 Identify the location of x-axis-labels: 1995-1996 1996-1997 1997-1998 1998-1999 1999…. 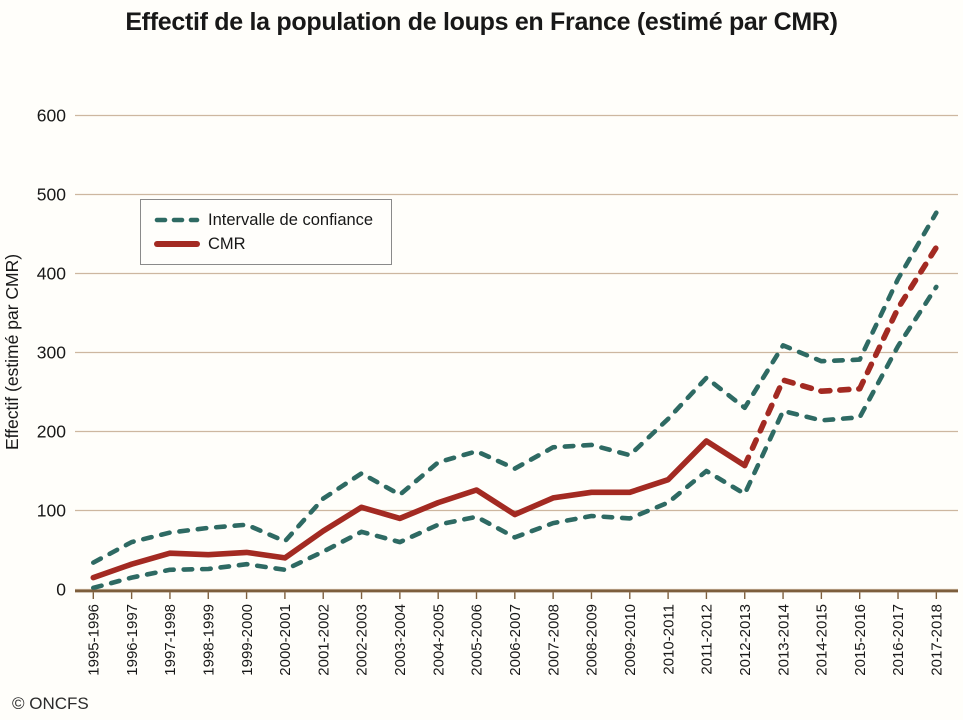
(516, 640).